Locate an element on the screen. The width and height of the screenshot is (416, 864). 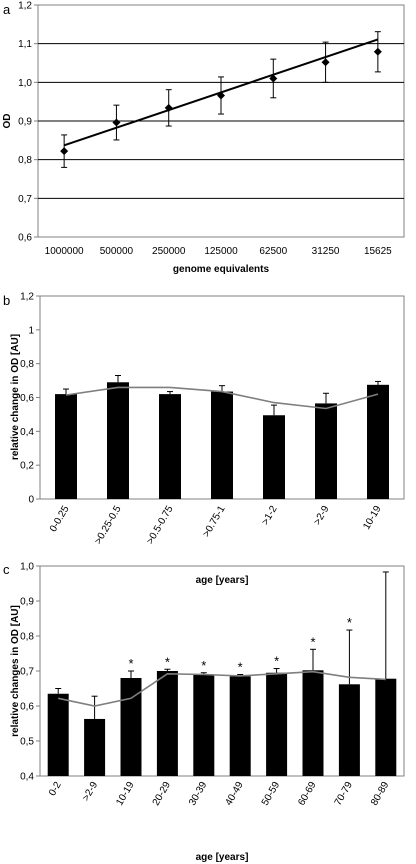
x-tick-label: 0-2 is located at coordinates (55, 789).